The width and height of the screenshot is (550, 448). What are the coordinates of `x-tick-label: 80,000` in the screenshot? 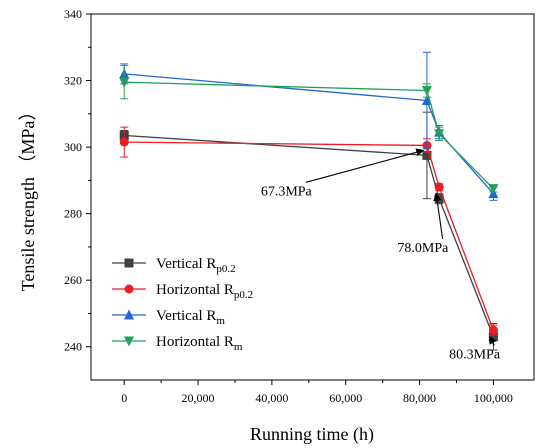 It's located at (419, 398).